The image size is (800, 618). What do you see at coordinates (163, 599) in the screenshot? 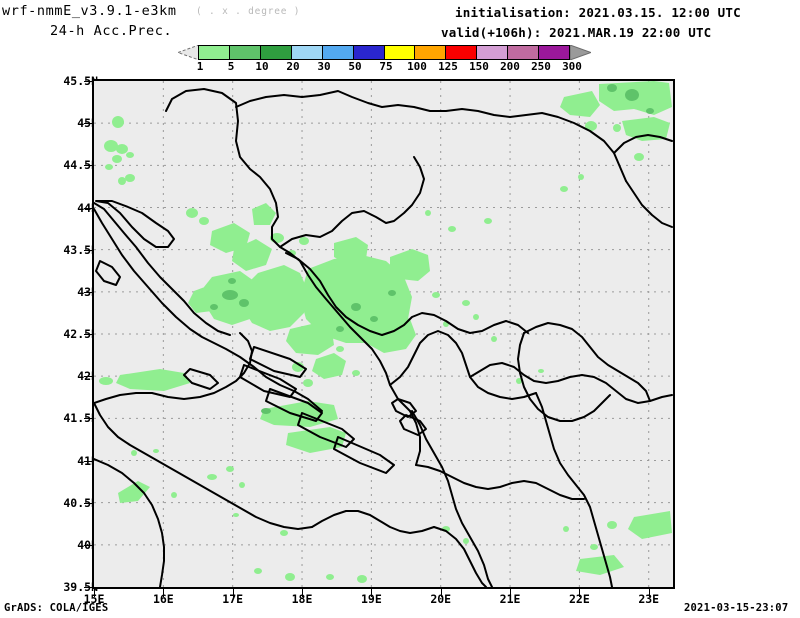
I see `x-axis-tick-label: 16E` at bounding box center [163, 599].